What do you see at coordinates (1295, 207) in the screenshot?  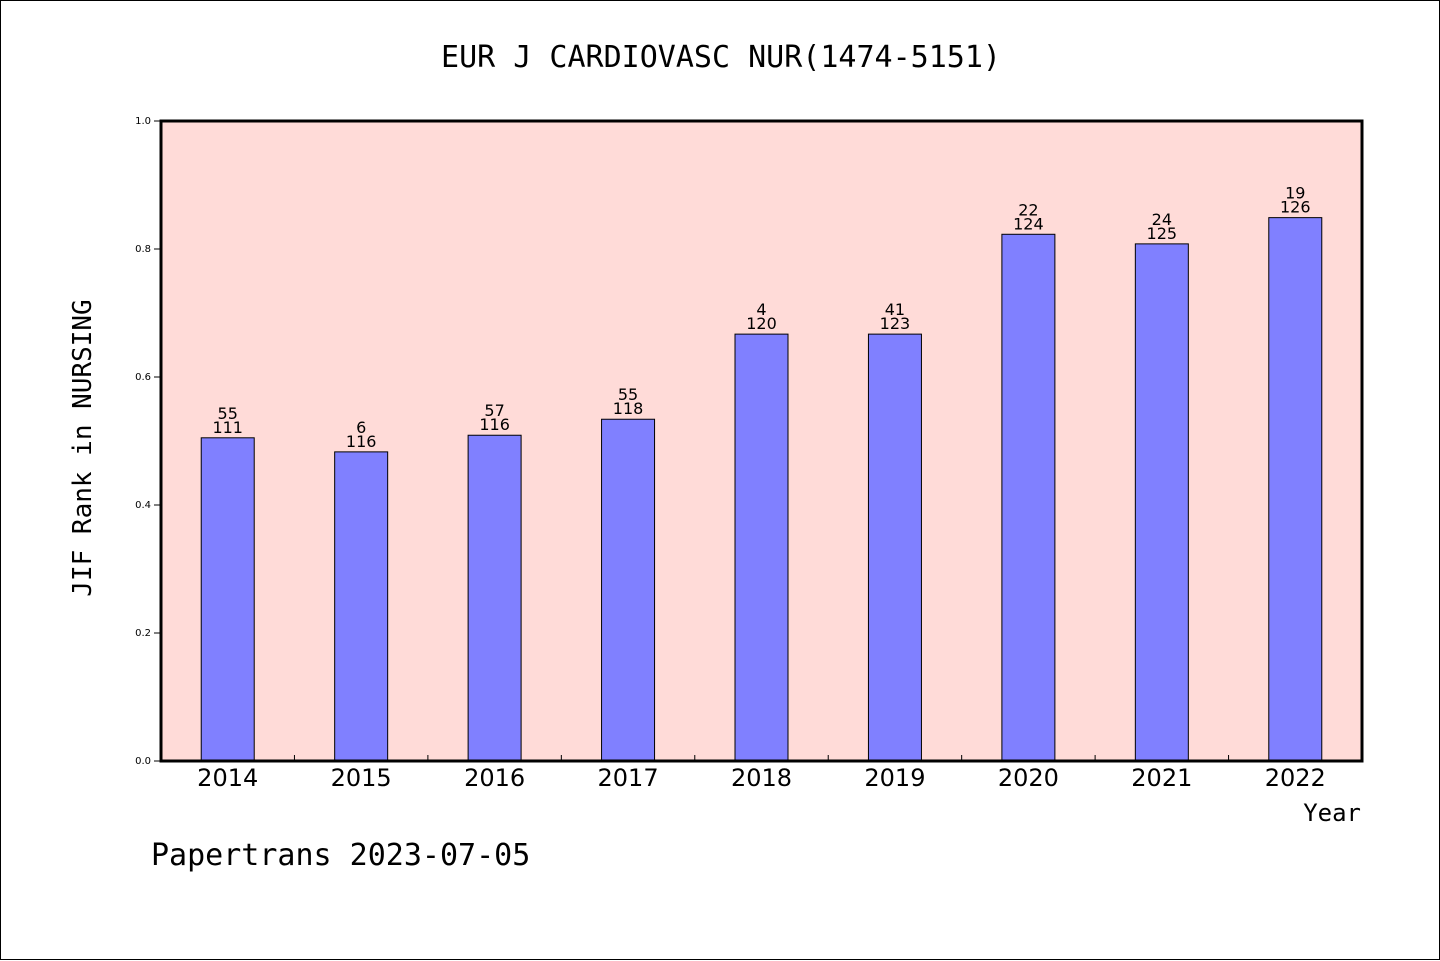 I see `bar-total-label-2022: 126` at bounding box center [1295, 207].